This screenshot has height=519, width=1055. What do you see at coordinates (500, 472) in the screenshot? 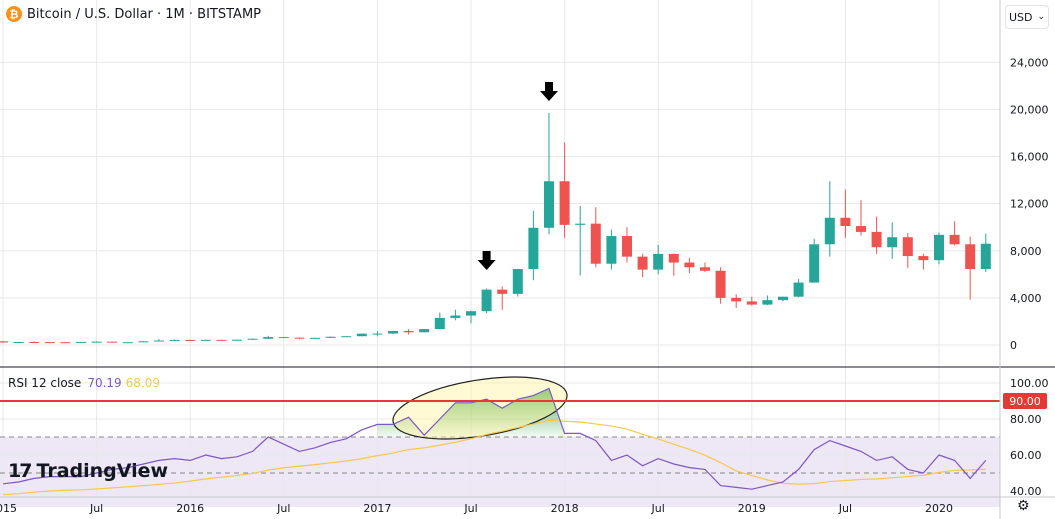
I see `rsi-band` at bounding box center [500, 472].